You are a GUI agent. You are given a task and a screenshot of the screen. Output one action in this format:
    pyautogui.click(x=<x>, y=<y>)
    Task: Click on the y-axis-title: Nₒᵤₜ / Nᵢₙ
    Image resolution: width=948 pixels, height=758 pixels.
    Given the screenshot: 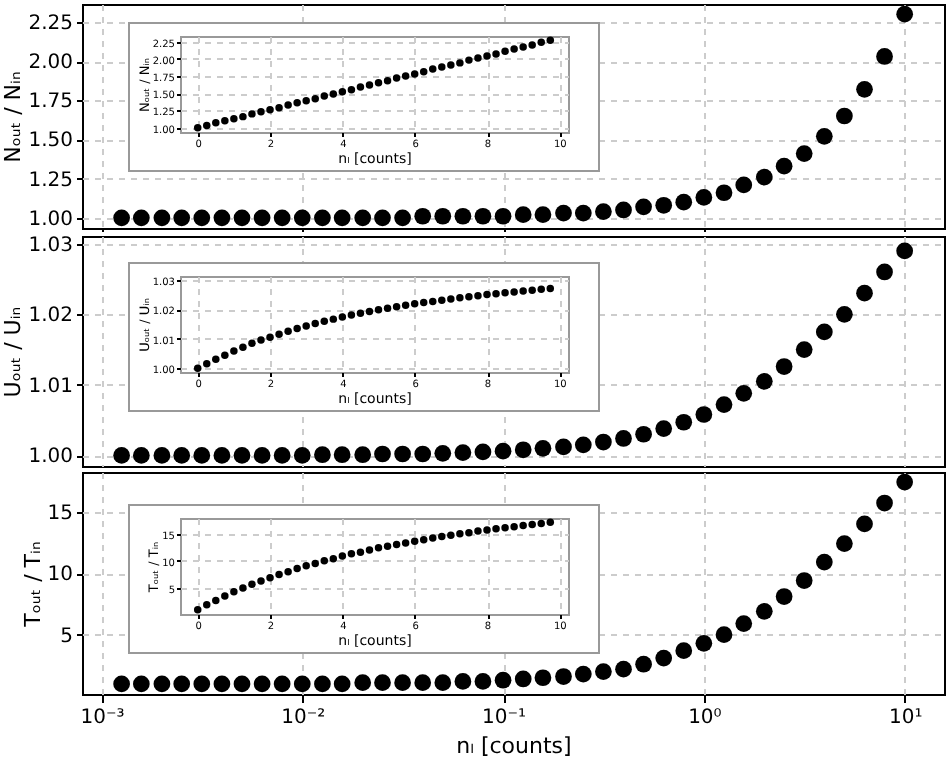 What is the action you would take?
    pyautogui.click(x=13, y=117)
    